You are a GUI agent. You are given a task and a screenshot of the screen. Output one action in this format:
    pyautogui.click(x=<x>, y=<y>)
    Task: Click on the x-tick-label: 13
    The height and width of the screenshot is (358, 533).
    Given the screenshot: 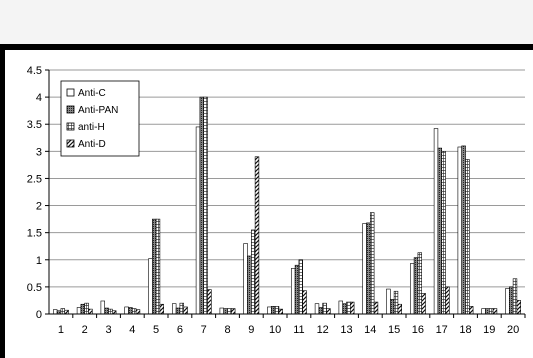 What is the action you would take?
    pyautogui.click(x=346, y=330)
    